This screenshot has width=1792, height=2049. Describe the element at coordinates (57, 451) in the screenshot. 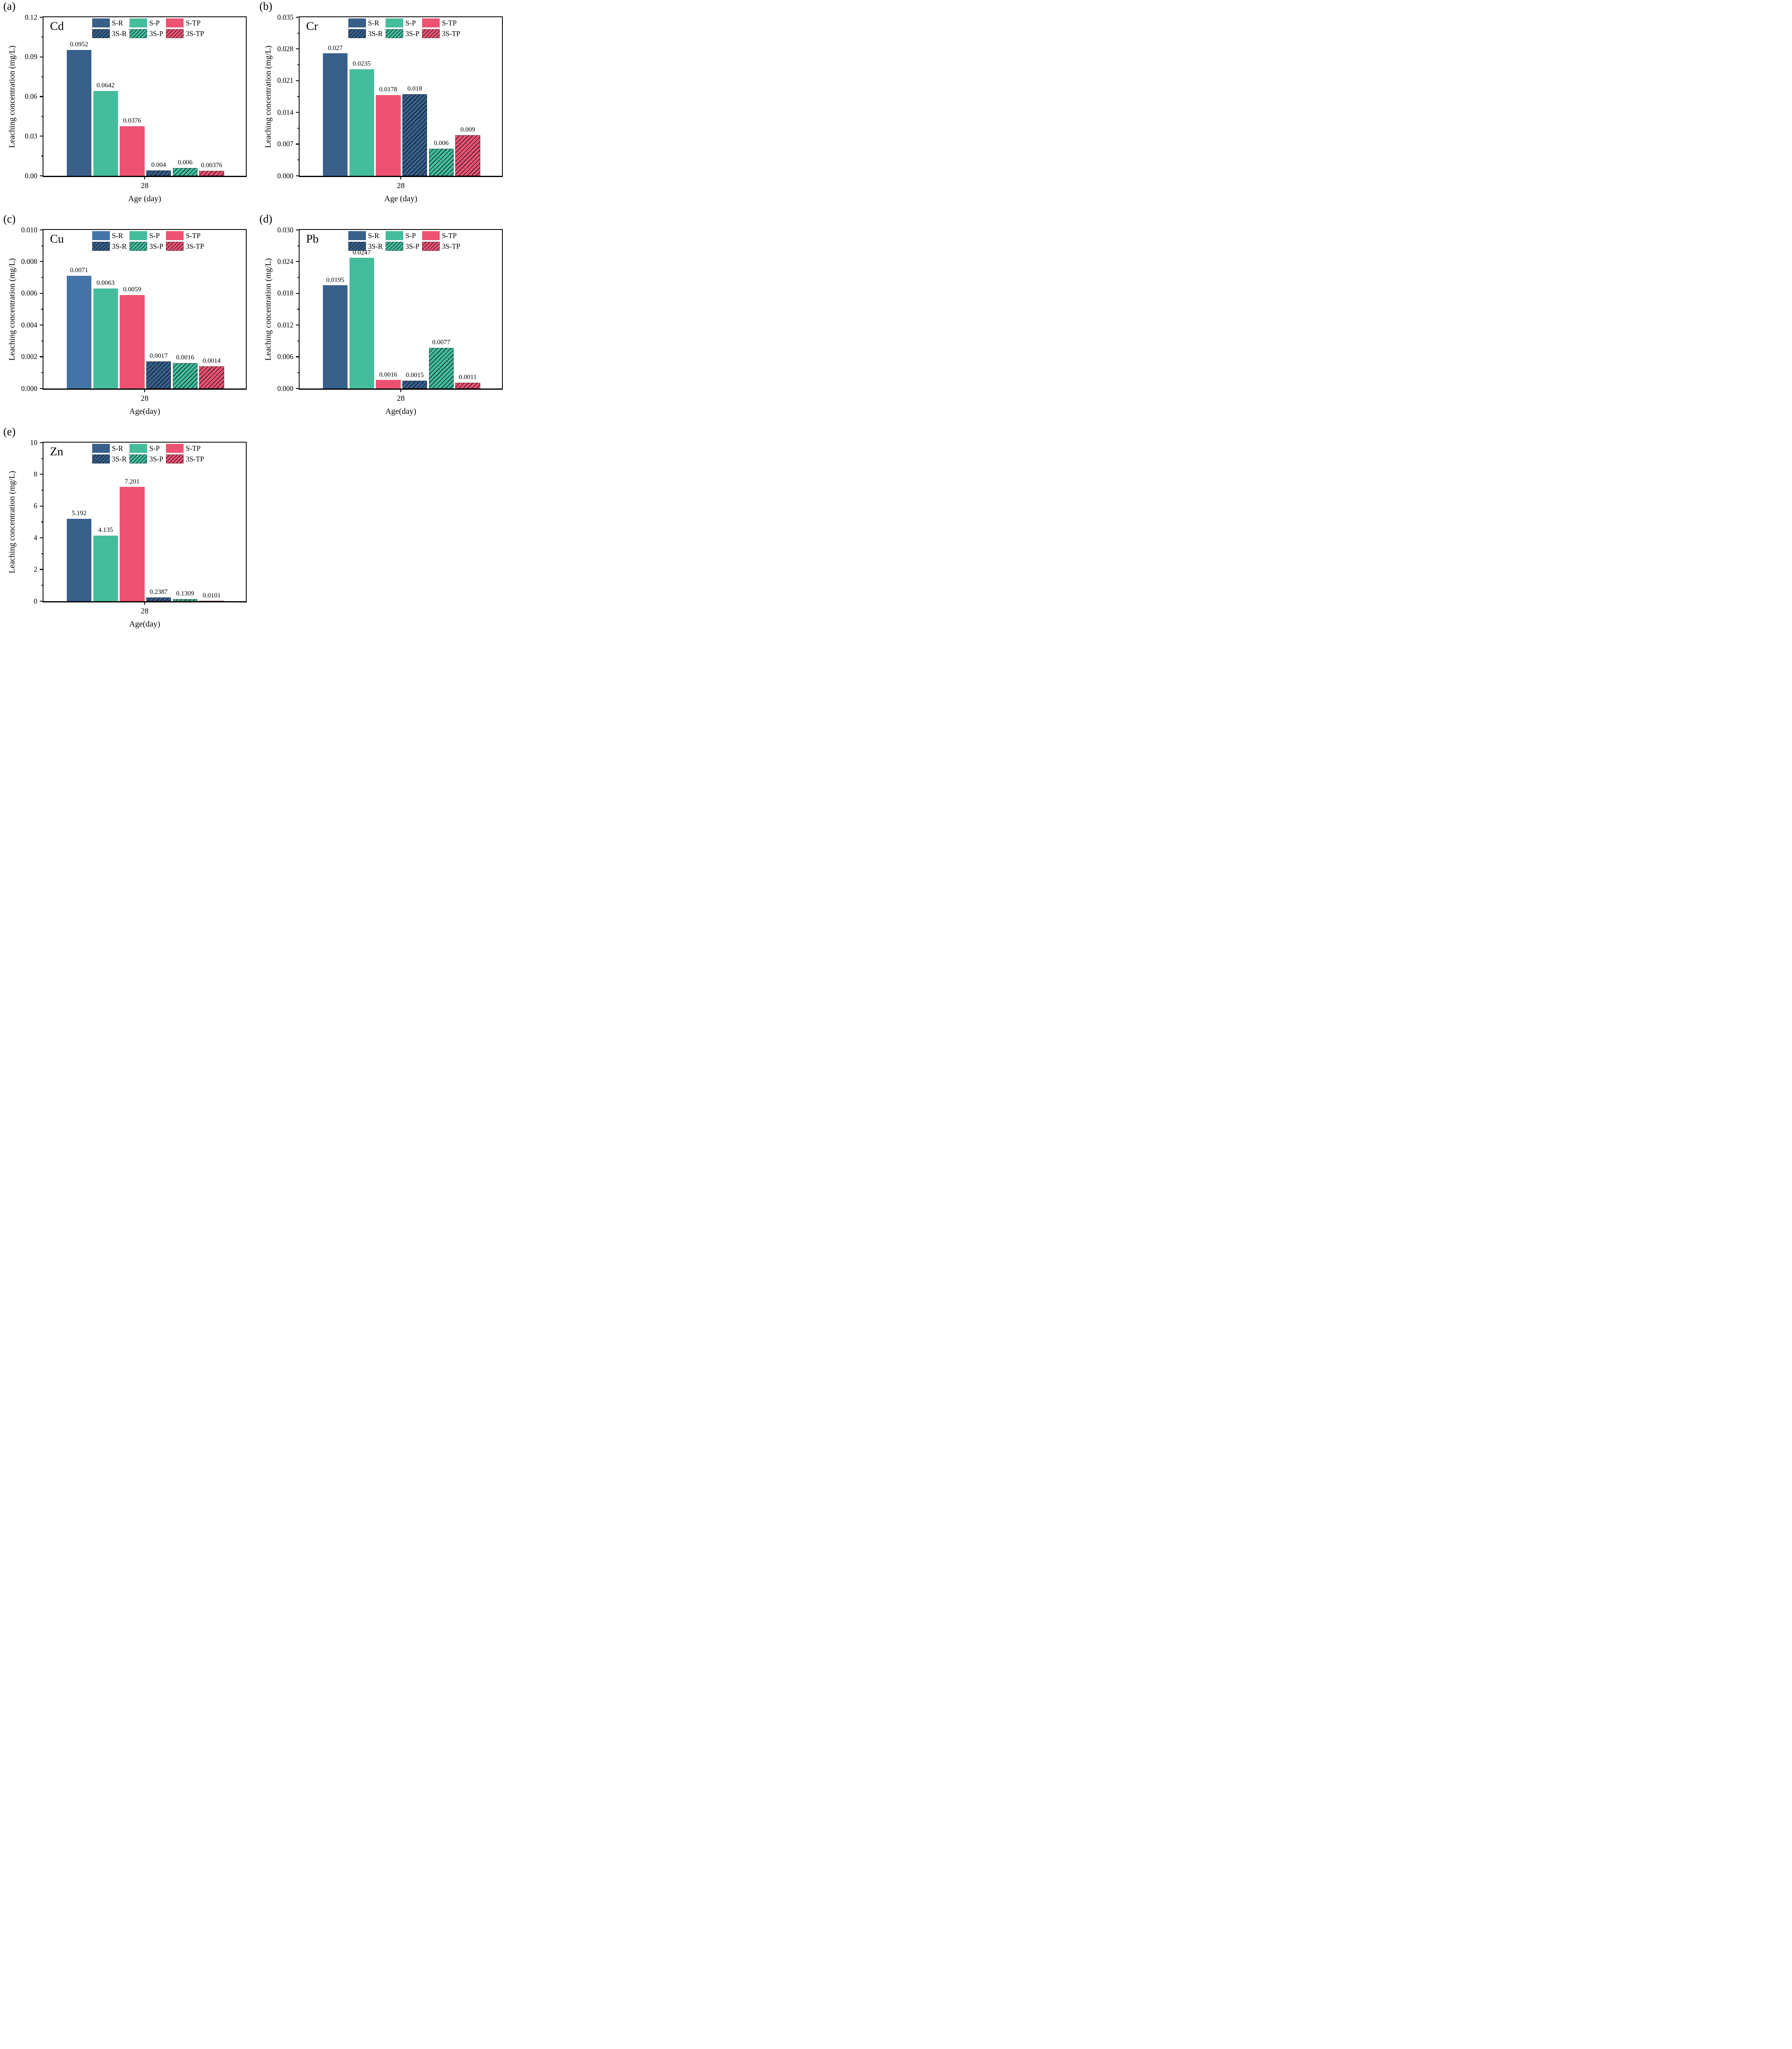

I see `metal-label: Zn` at that location.